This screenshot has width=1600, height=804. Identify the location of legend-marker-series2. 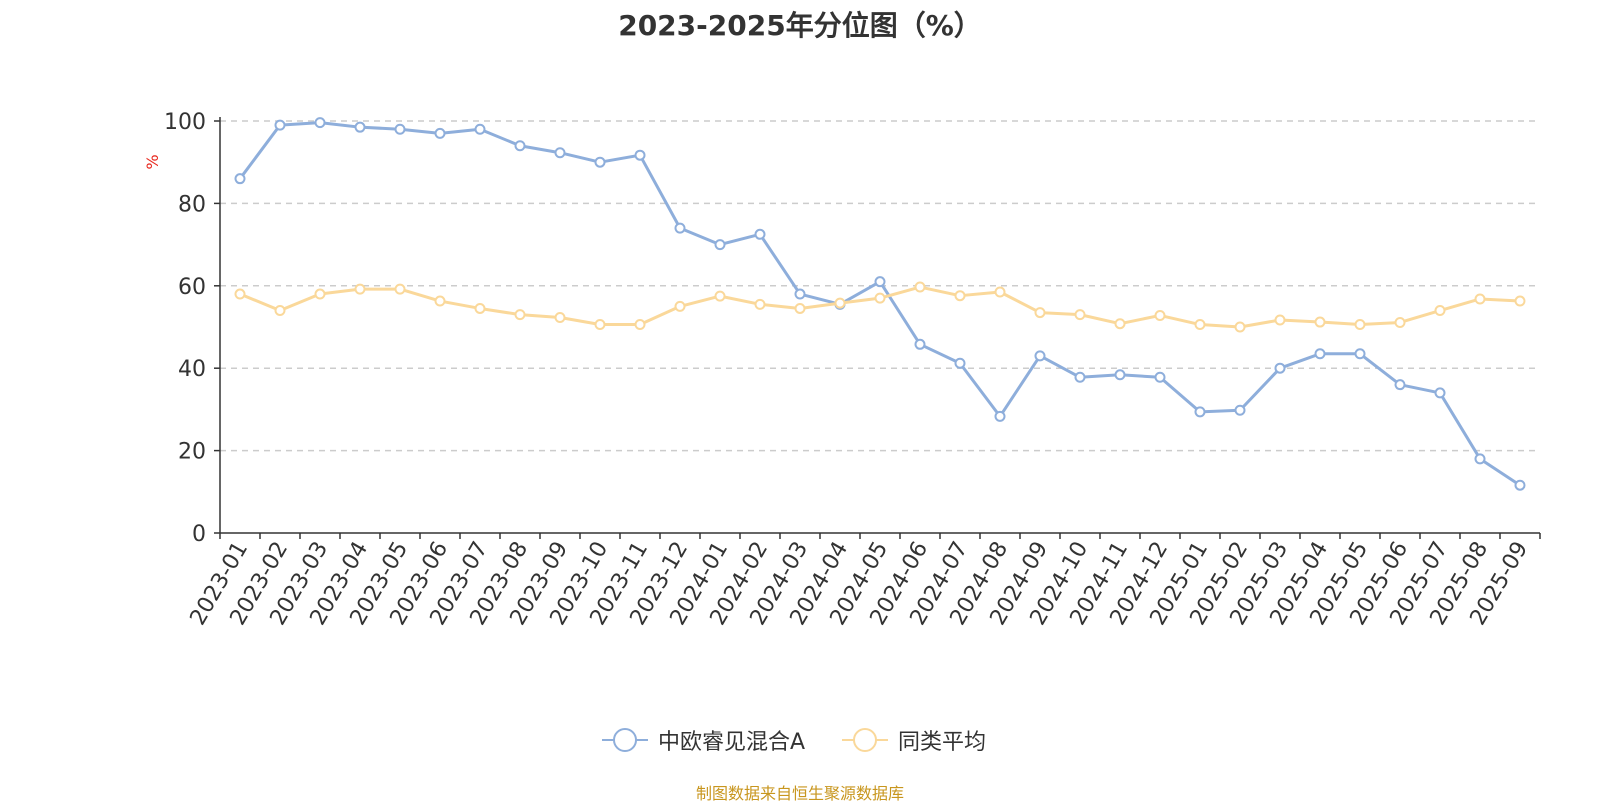
(865, 740).